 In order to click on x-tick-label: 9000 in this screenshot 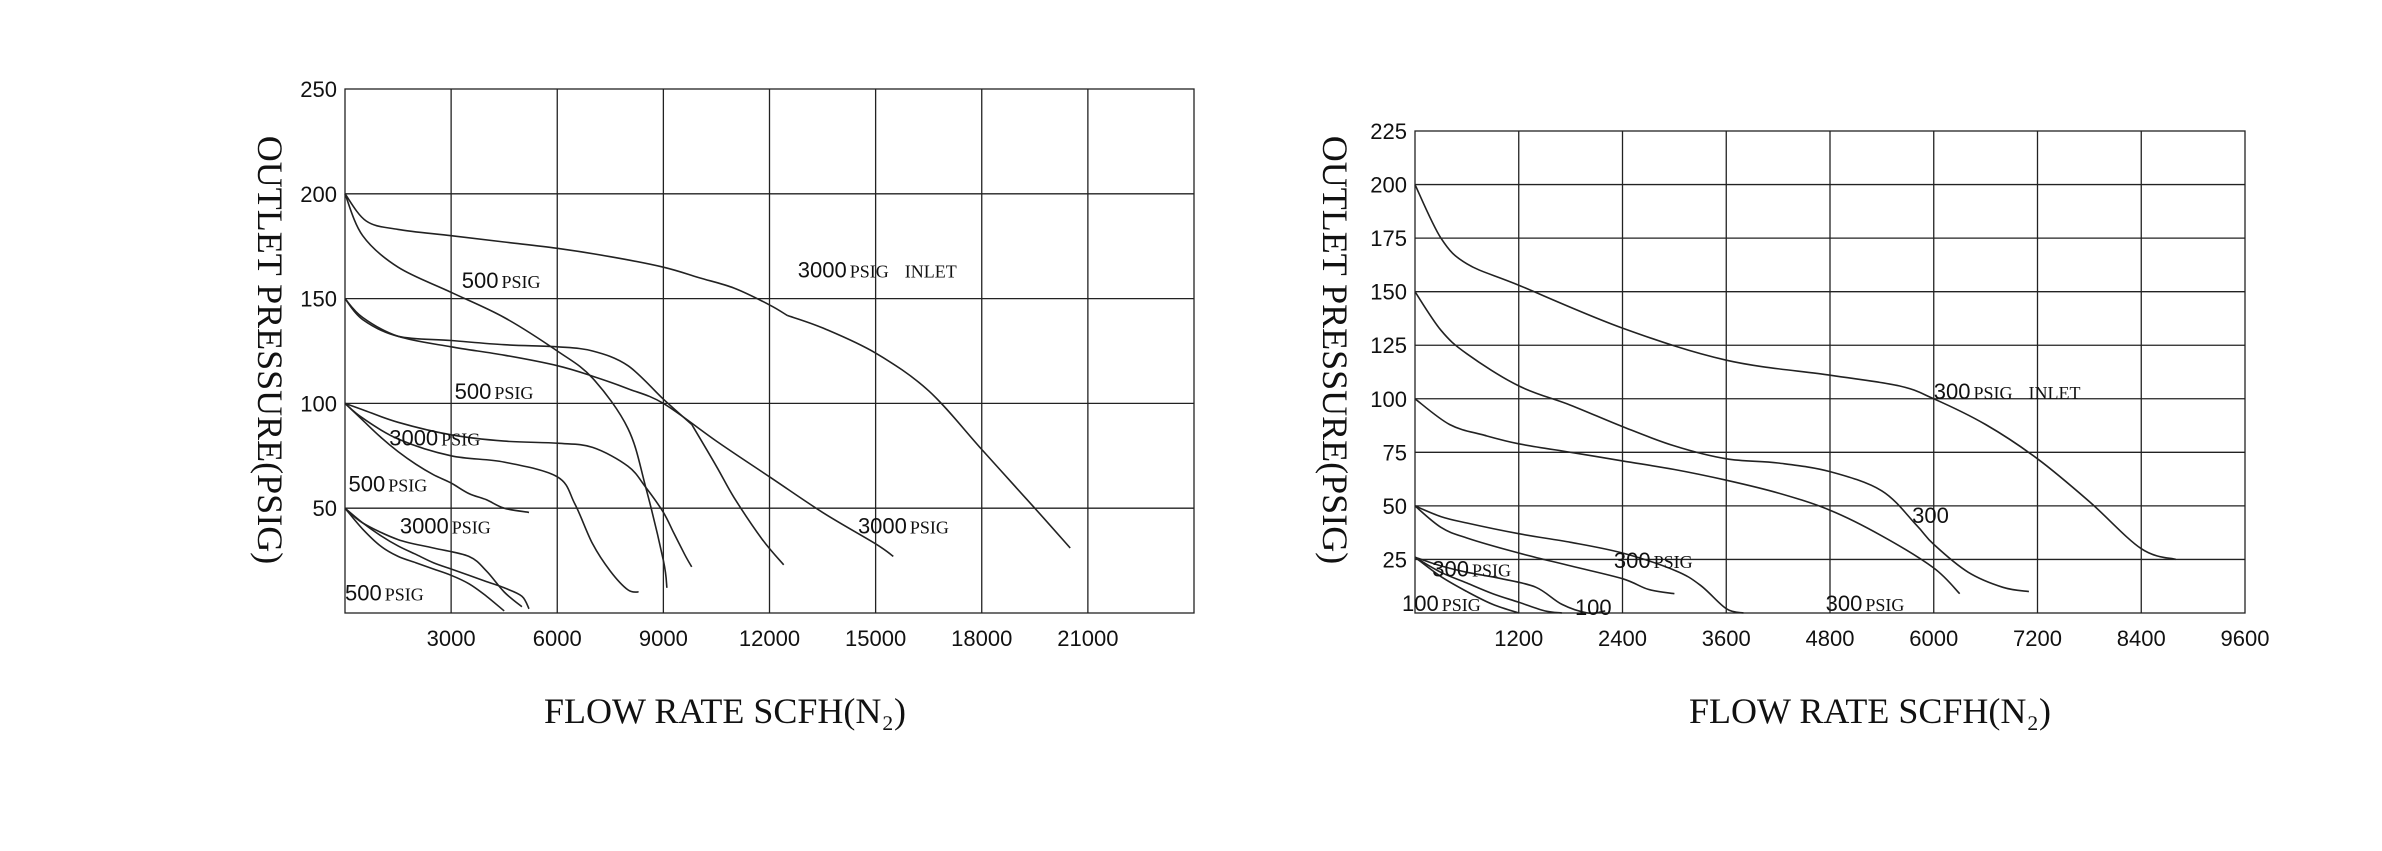, I will do `click(663, 638)`.